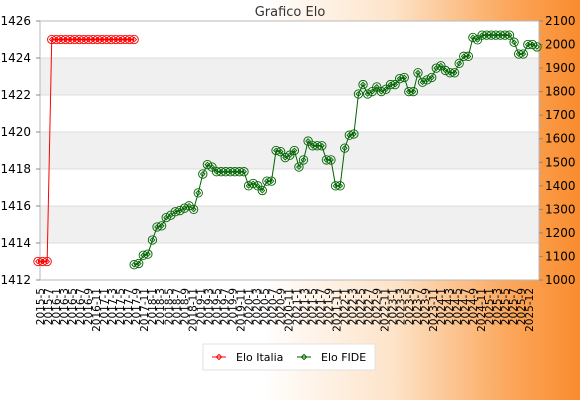 This screenshot has width=580, height=400. I want to click on x-tick-label: 2016-11, so click(97, 310).